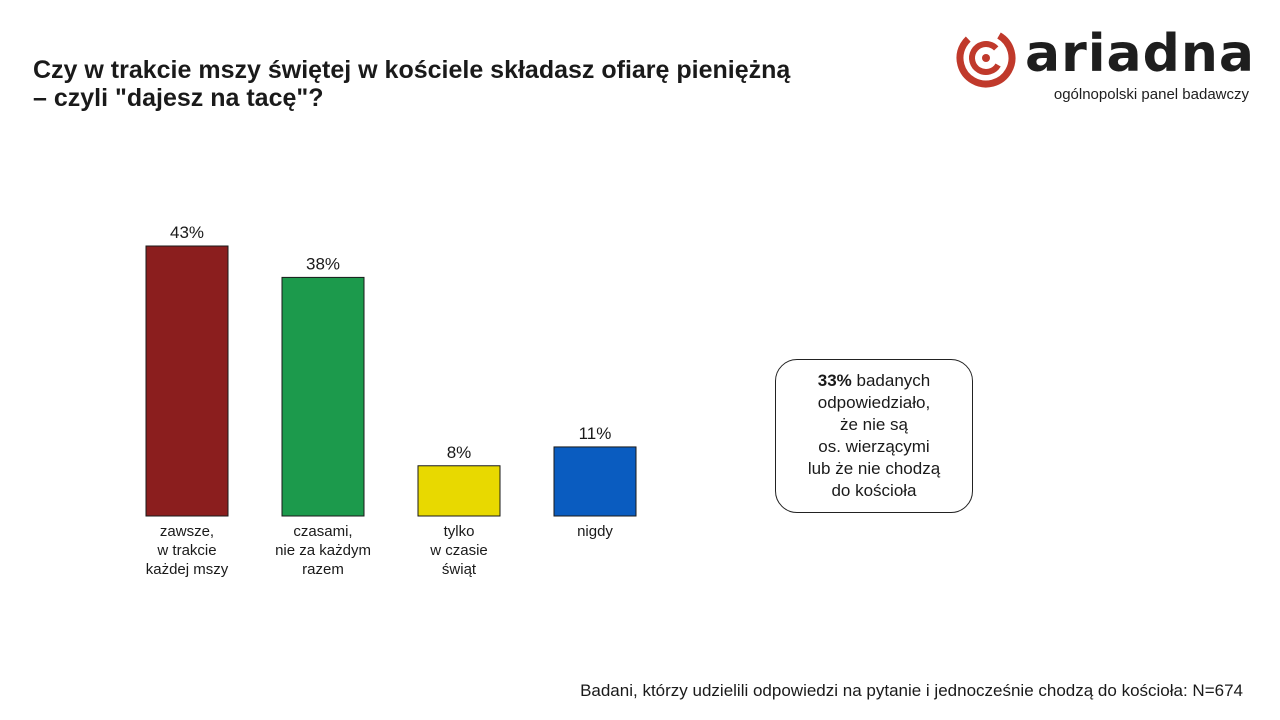 The height and width of the screenshot is (720, 1280). What do you see at coordinates (874, 468) in the screenshot?
I see `callout-line-5: lub że nie chodzą` at bounding box center [874, 468].